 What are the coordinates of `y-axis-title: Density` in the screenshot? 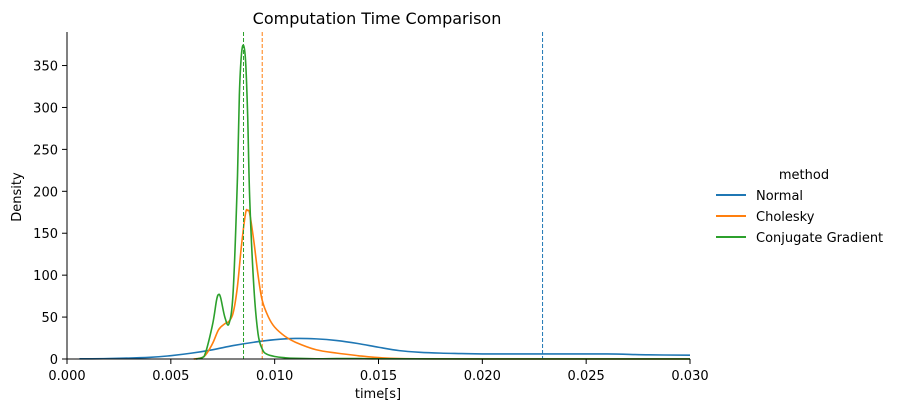 It's located at (17, 197).